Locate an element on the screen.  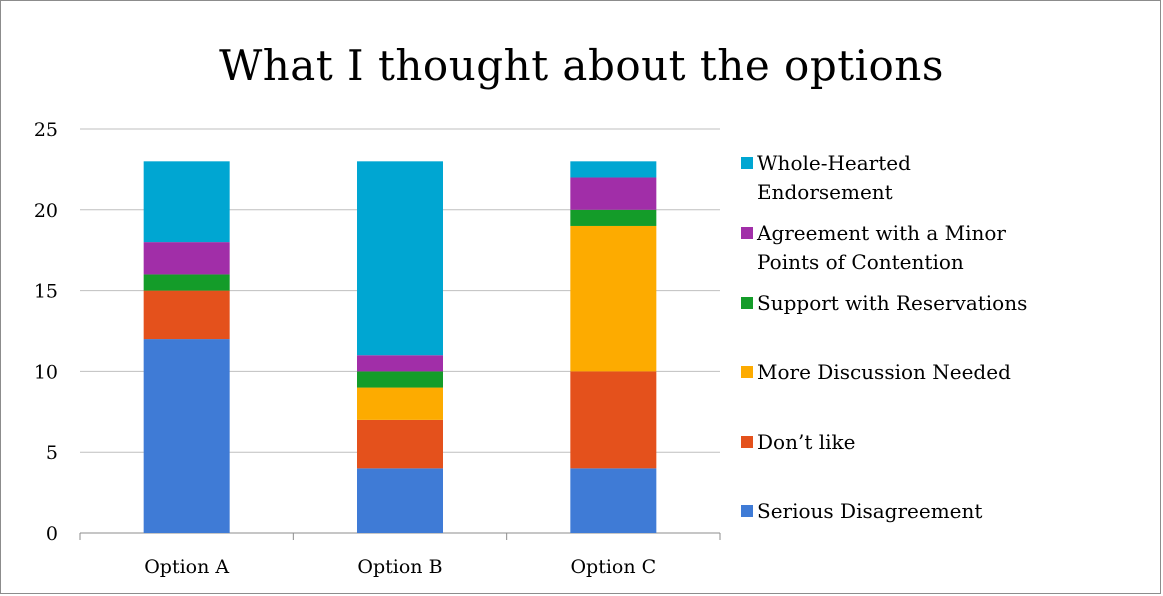
legend-label: Agreement with a Minor is located at coordinates (881, 233).